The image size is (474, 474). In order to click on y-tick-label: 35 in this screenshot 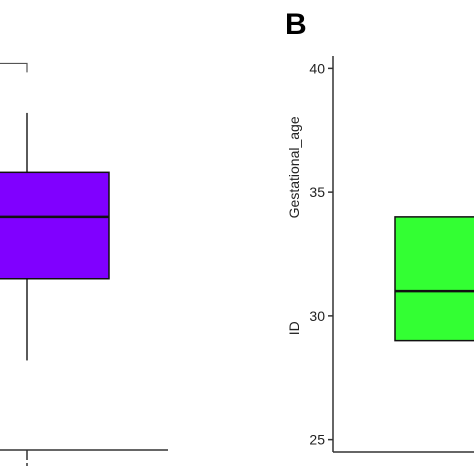, I will do `click(317, 192)`.